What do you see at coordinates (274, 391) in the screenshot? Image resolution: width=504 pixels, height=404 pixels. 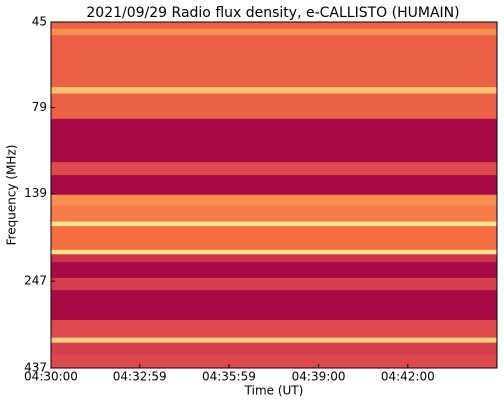 I see `x-axis-label: Time (UT)` at bounding box center [274, 391].